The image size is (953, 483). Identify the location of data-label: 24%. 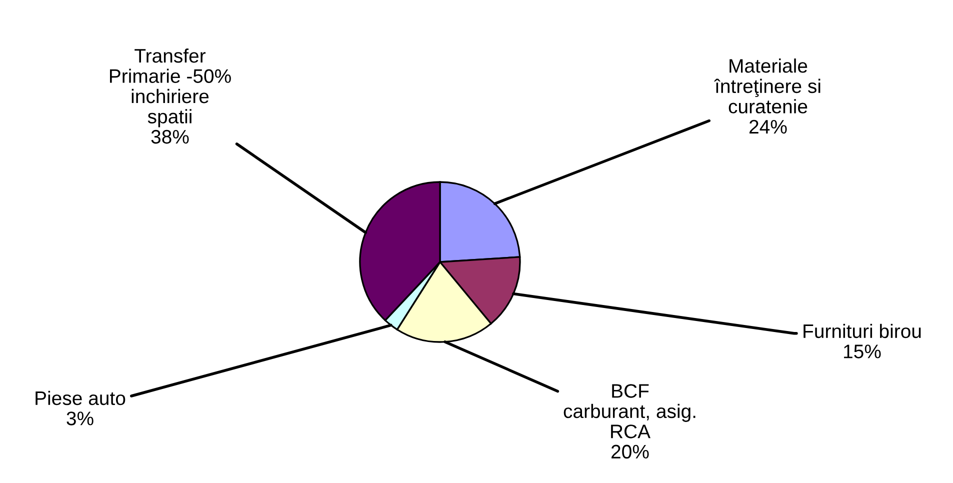
(768, 127).